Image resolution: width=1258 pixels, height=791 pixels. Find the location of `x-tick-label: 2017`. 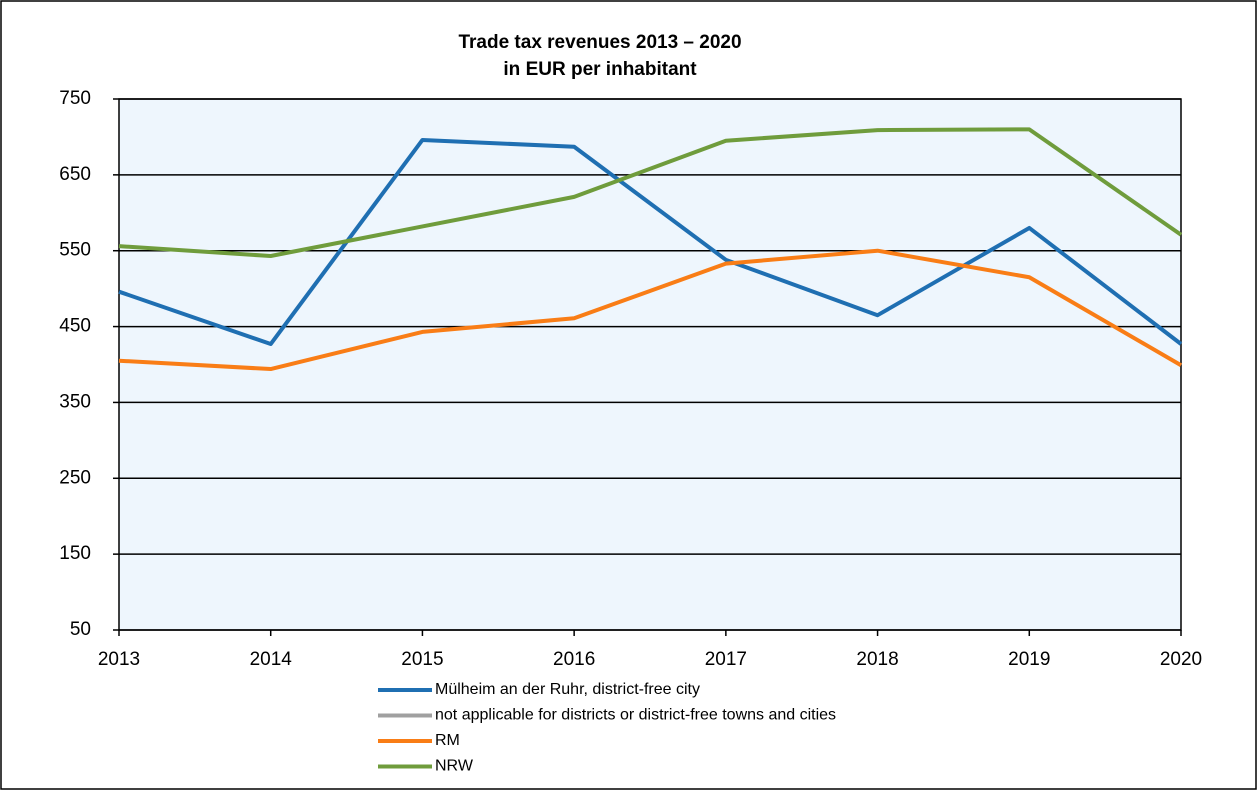

x-tick-label: 2017 is located at coordinates (726, 659).